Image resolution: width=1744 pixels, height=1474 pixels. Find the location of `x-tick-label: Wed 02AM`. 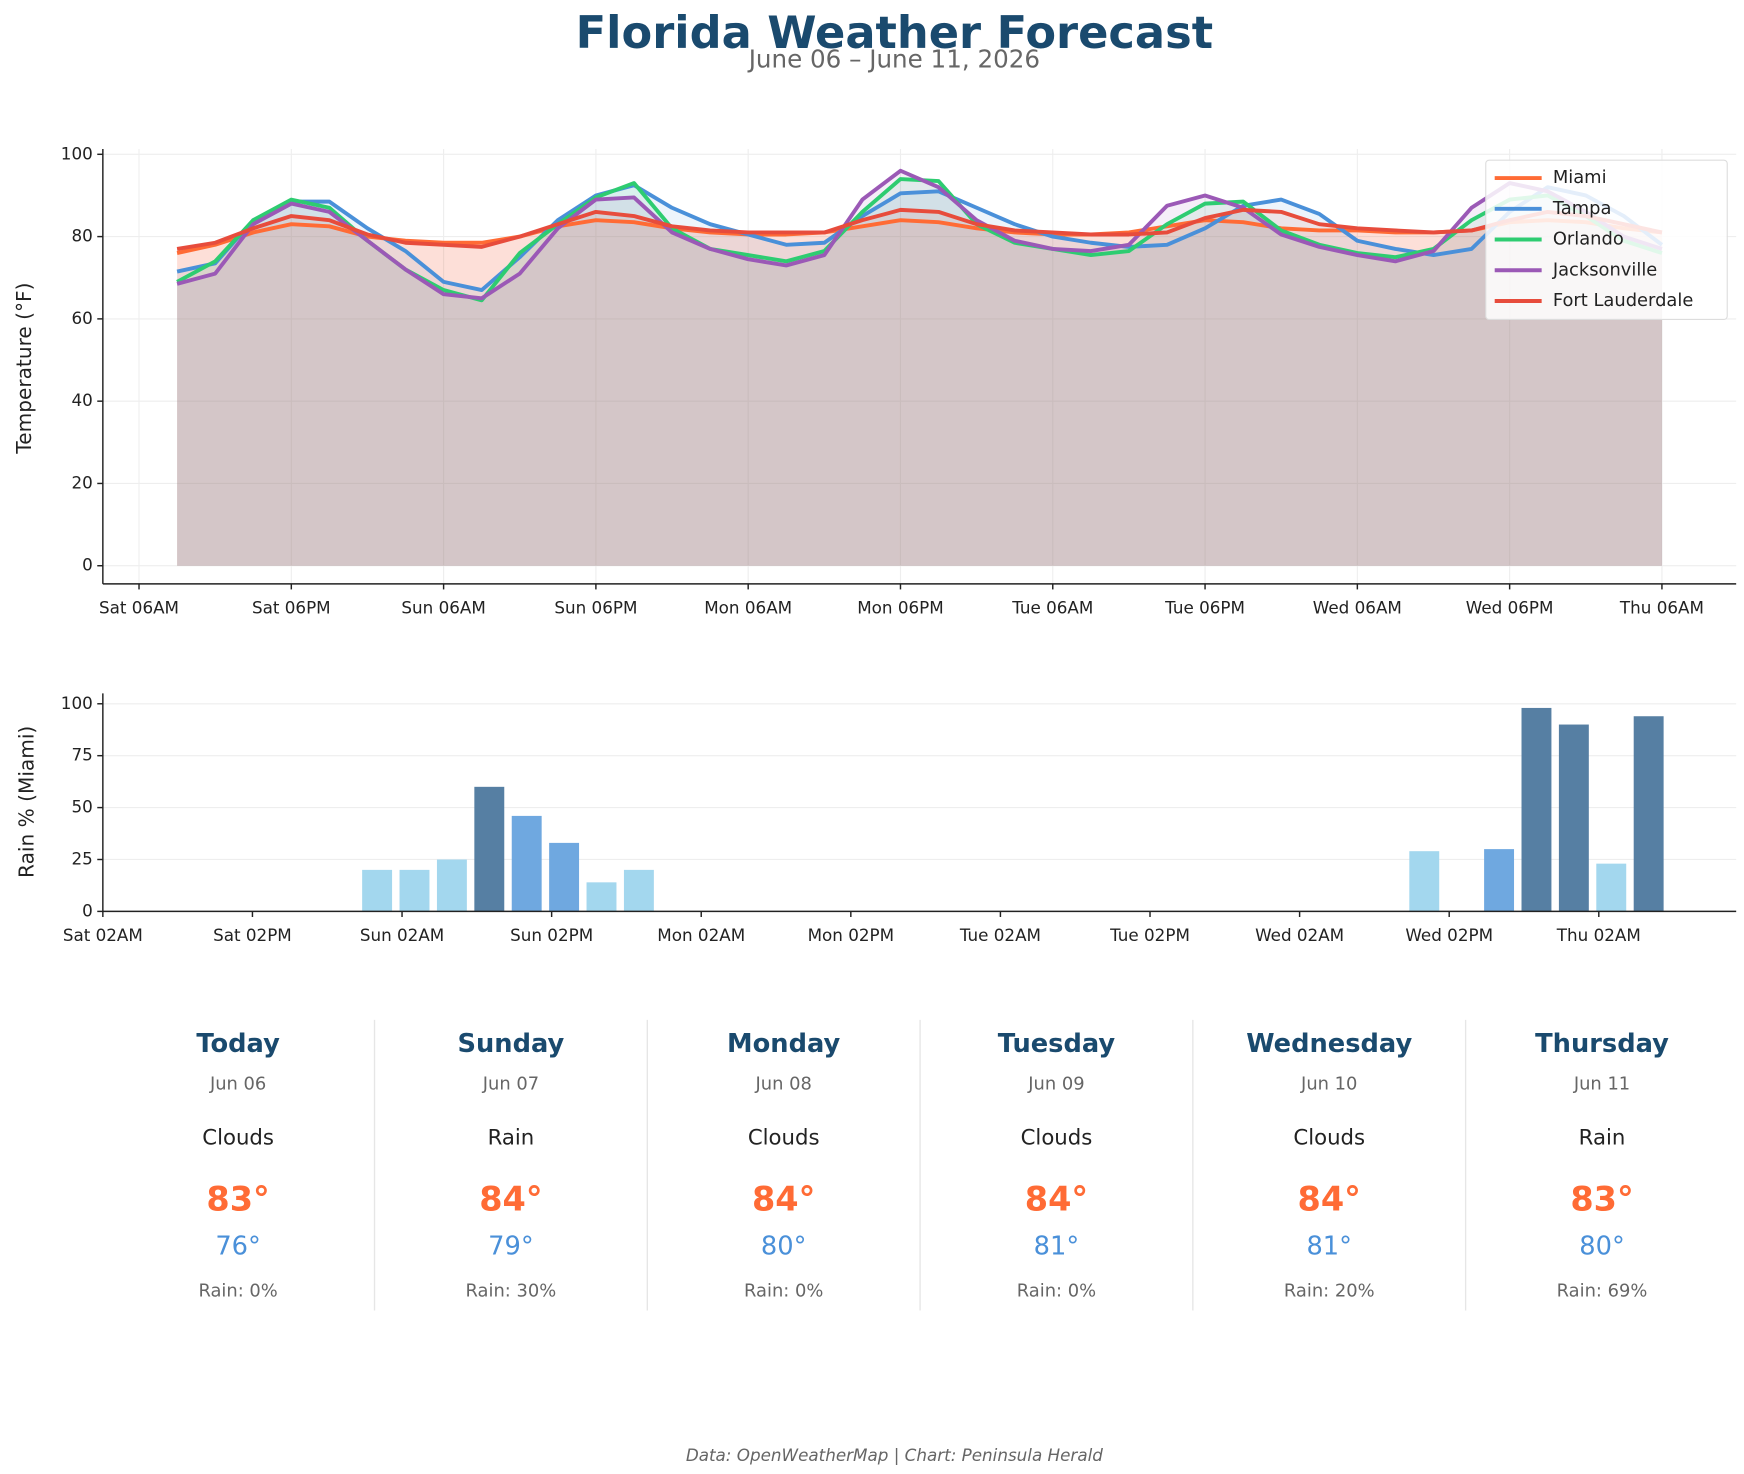

x-tick-label: Wed 02AM is located at coordinates (1299, 935).